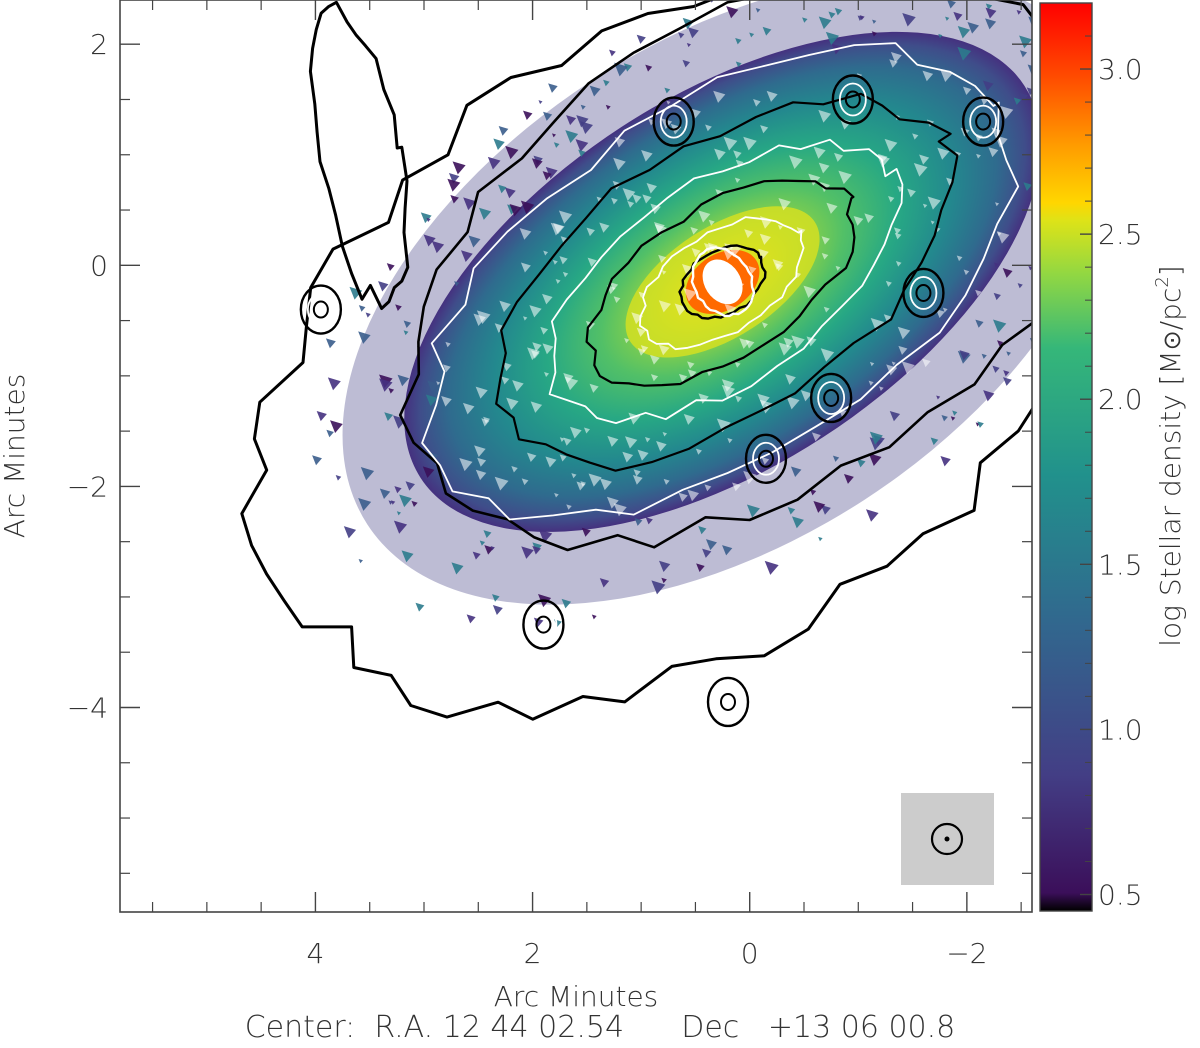 The height and width of the screenshot is (1048, 1200). I want to click on colorbar-frame, so click(1066, 457).